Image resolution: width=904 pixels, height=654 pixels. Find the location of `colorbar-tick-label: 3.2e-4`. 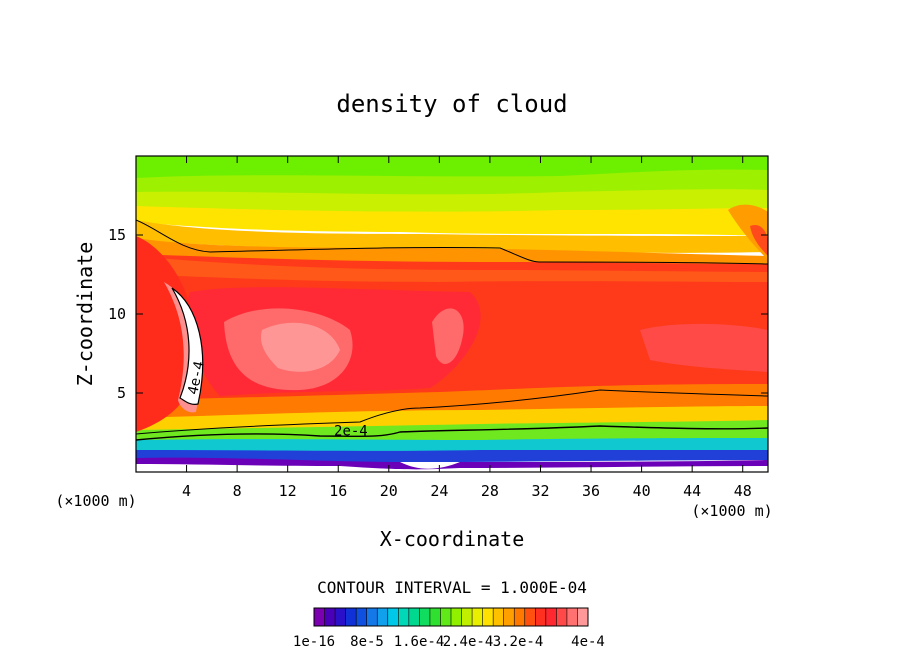

colorbar-tick-label: 3.2e-4 is located at coordinates (518, 642).